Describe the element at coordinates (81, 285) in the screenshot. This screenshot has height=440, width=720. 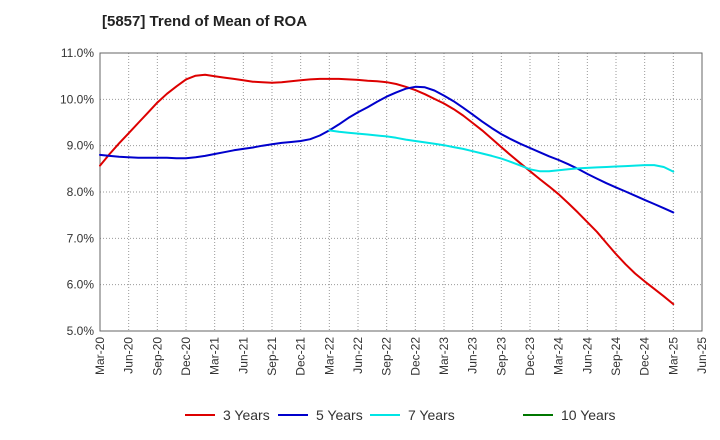
I see `y-tick-label: 6.0%` at that location.